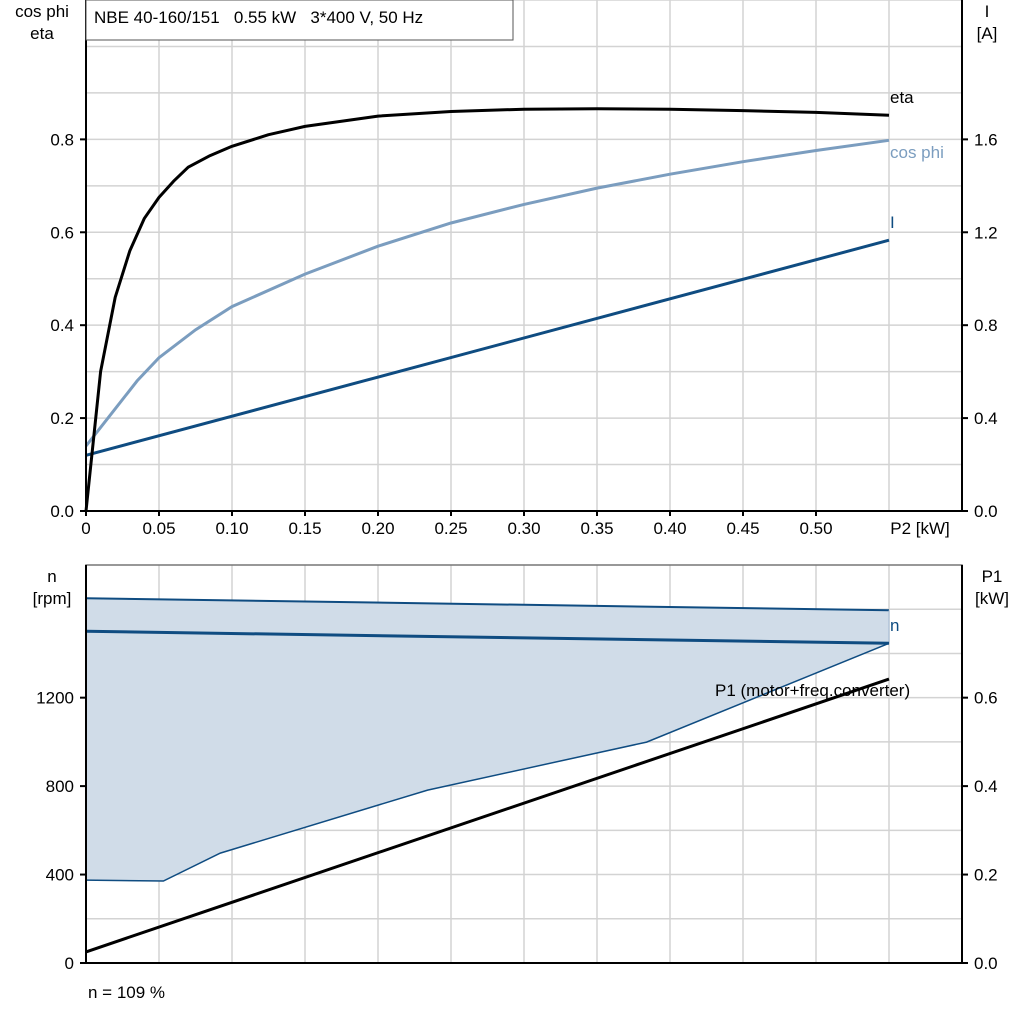  Describe the element at coordinates (523, 528) in the screenshot. I see `x-tick-label: 0.30` at that location.